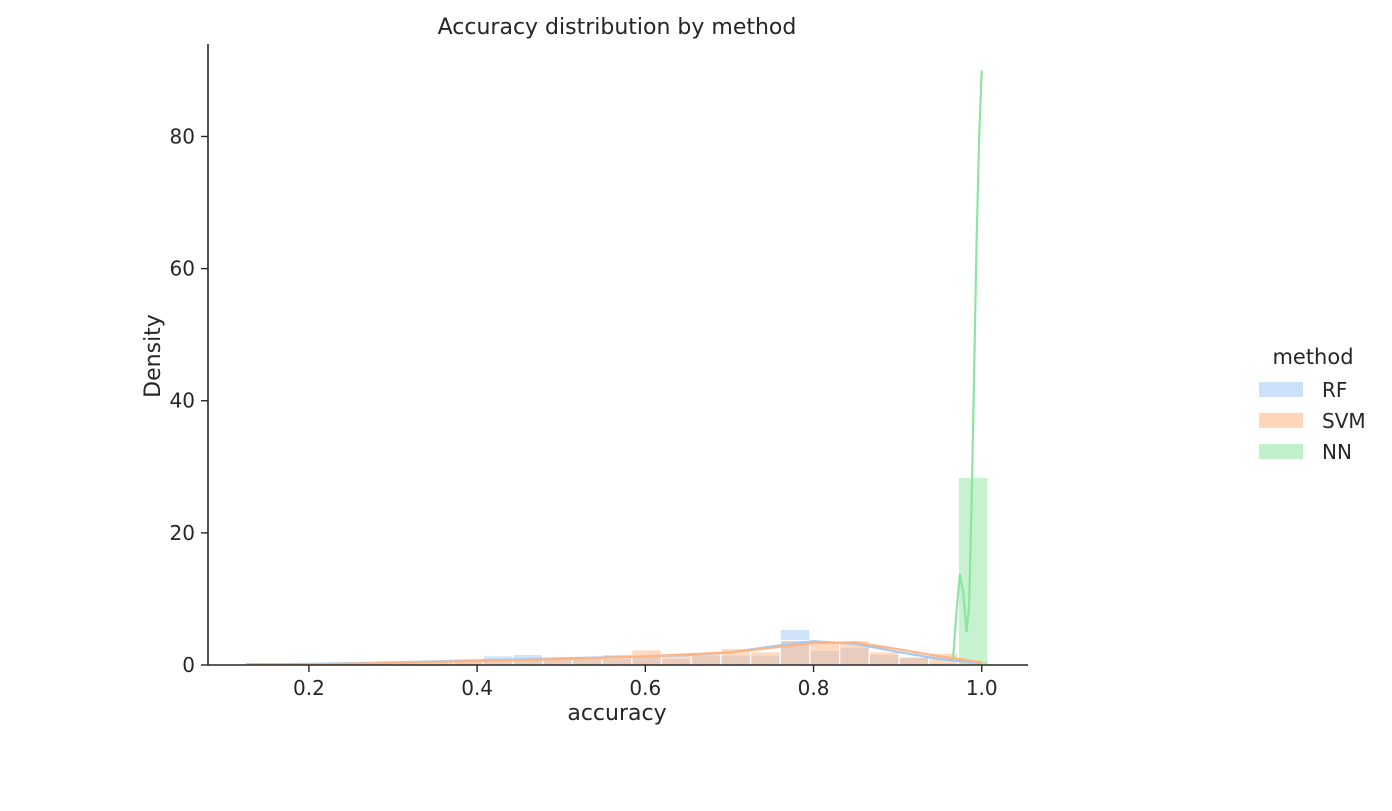 Image resolution: width=1392 pixels, height=811 pixels. What do you see at coordinates (616, 713) in the screenshot?
I see `x-axis-title: accuracy` at bounding box center [616, 713].